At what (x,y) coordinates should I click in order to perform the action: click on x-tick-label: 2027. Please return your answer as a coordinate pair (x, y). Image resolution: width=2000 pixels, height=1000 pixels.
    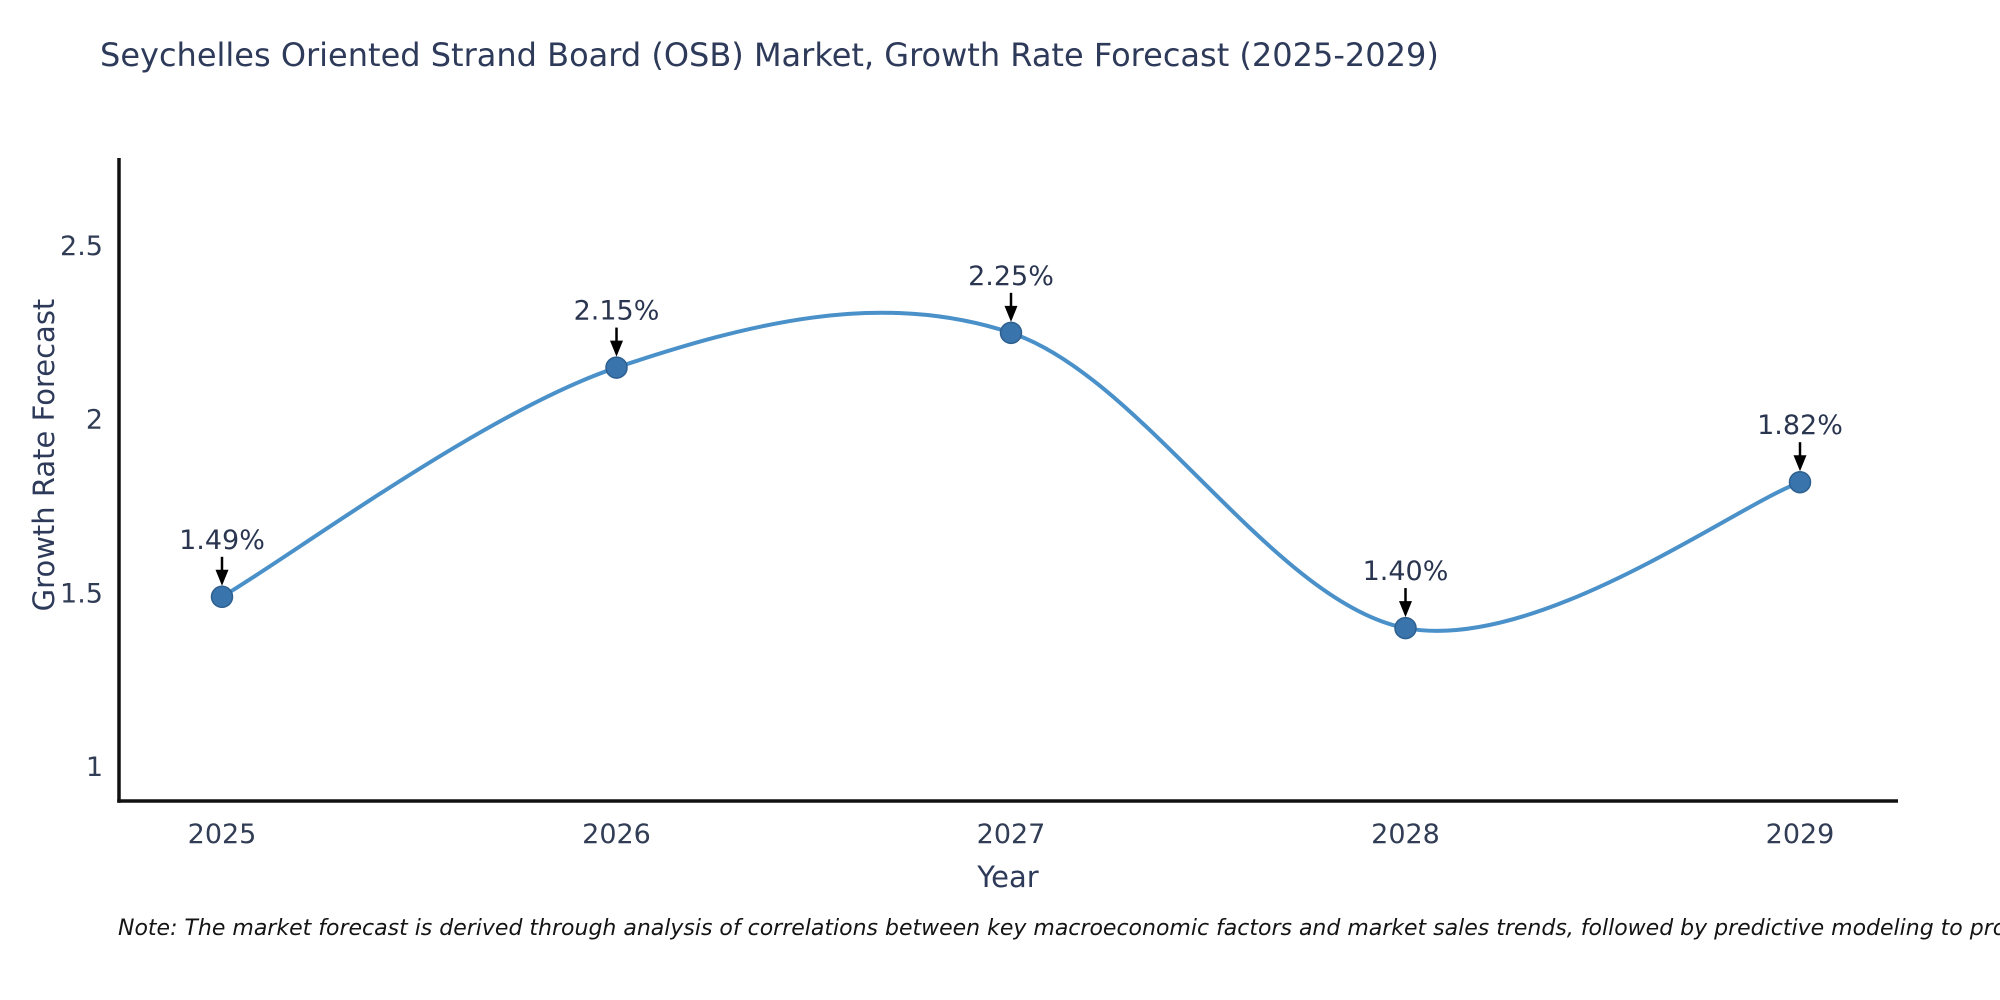
    Looking at the image, I should click on (1011, 834).